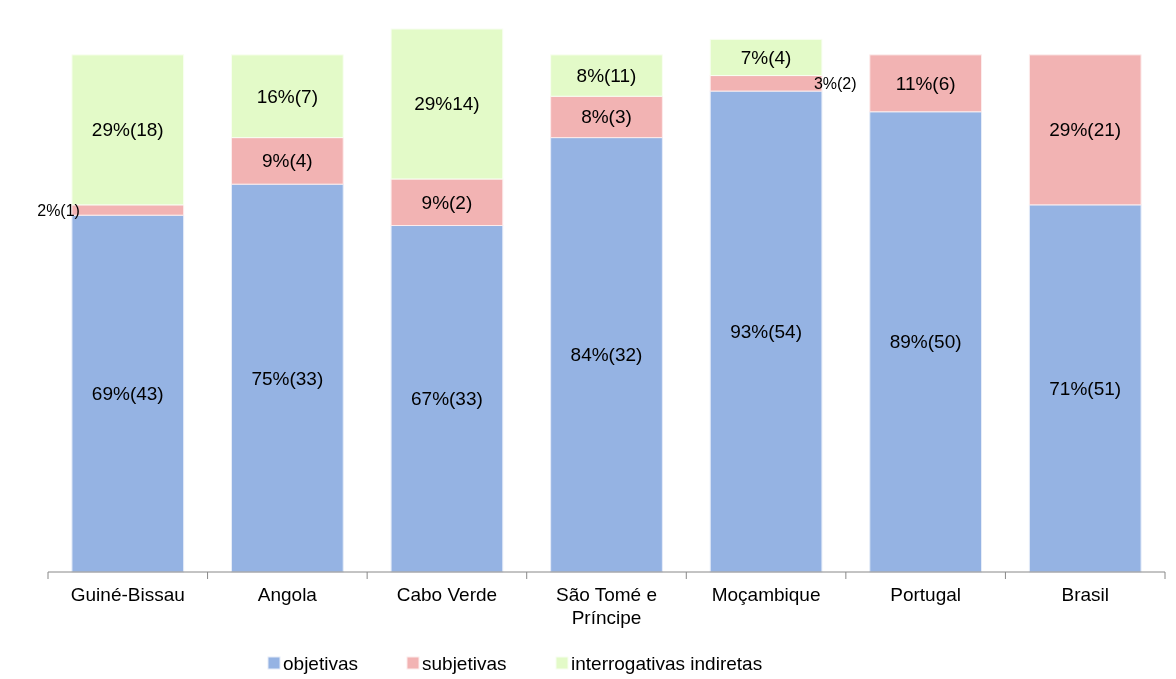  I want to click on data-label: 75%(33), so click(287, 378).